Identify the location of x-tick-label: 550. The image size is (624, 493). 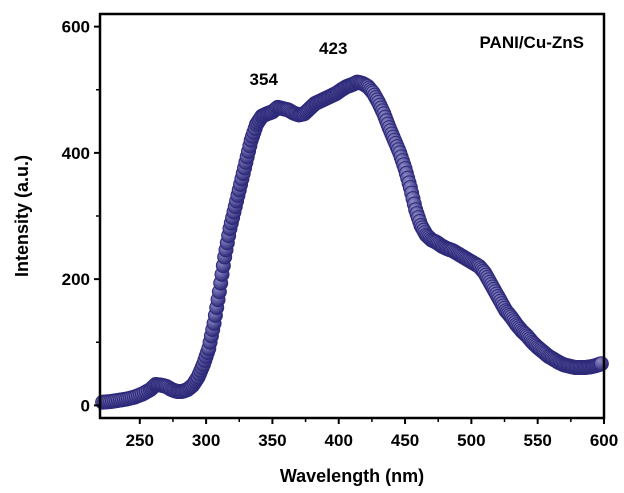
(537, 440).